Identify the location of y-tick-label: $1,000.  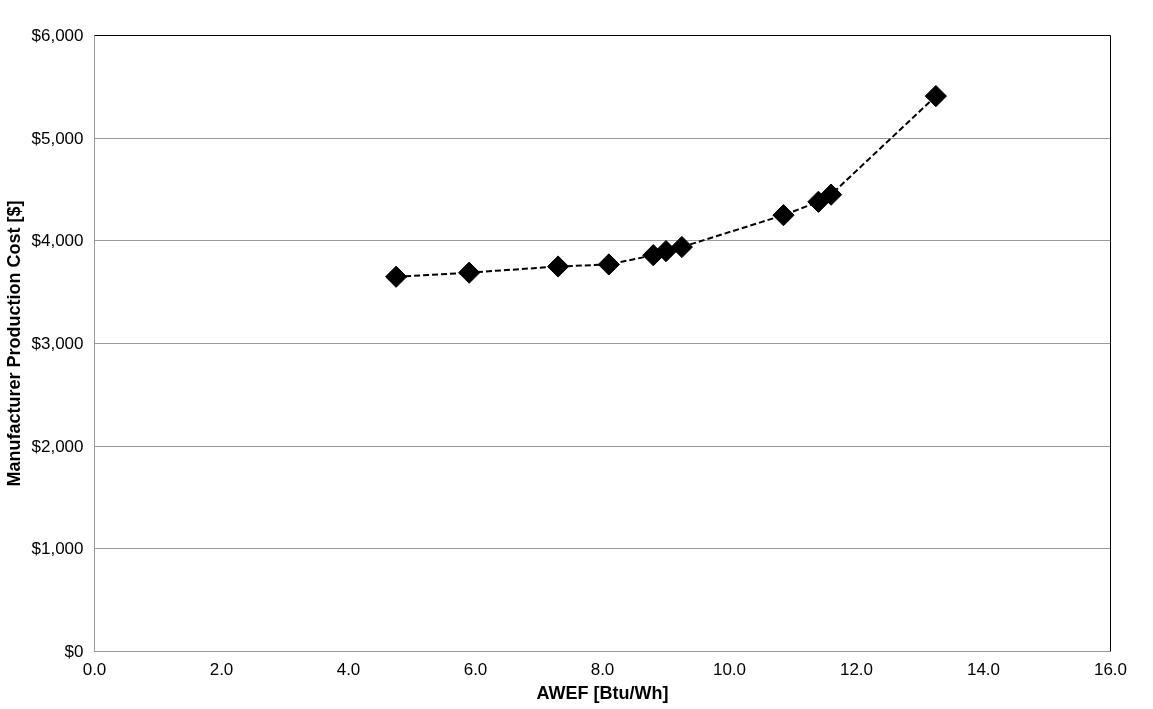
(57, 549).